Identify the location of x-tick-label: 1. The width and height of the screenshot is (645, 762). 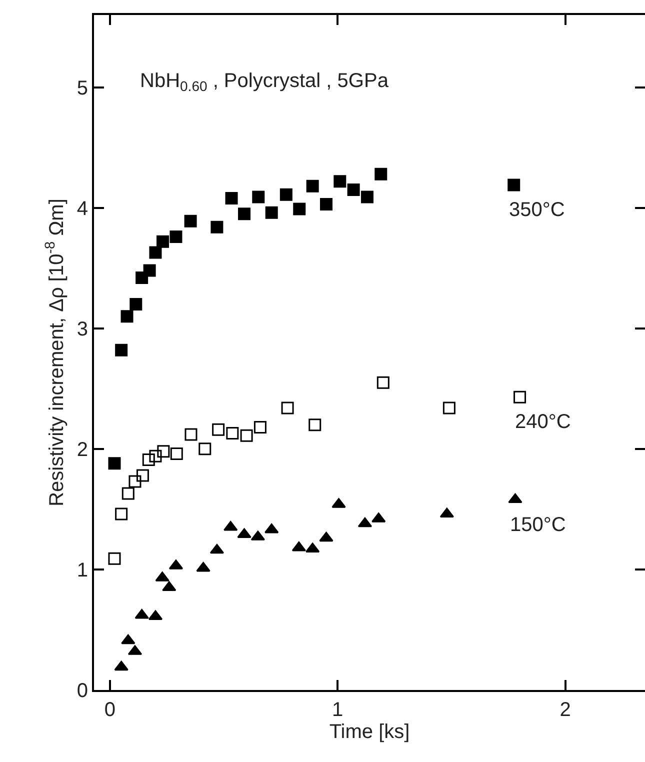
(338, 710).